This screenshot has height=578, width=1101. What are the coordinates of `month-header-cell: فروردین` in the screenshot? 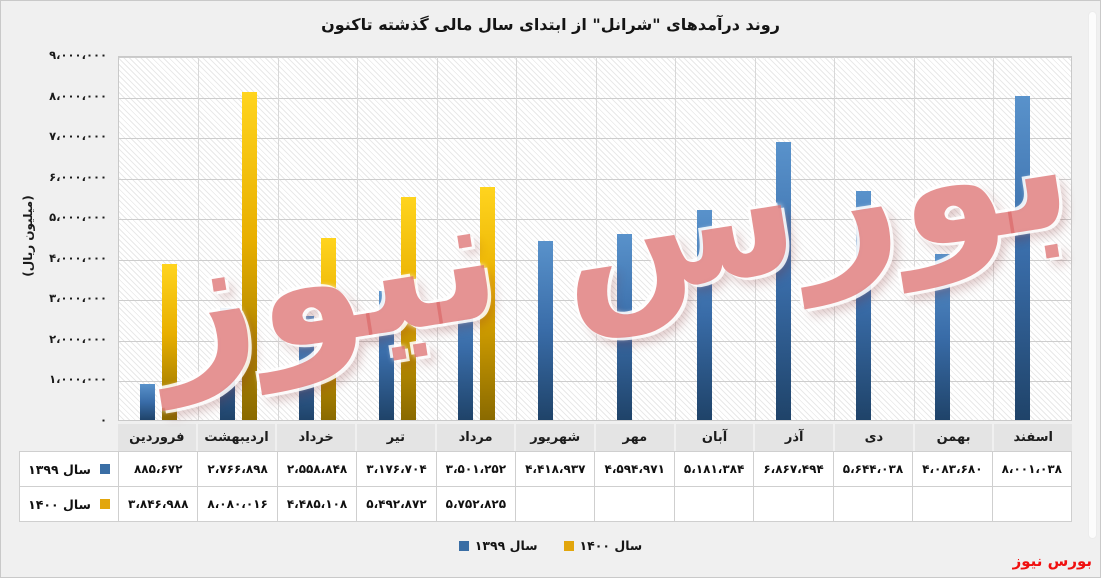 It's located at (157, 437).